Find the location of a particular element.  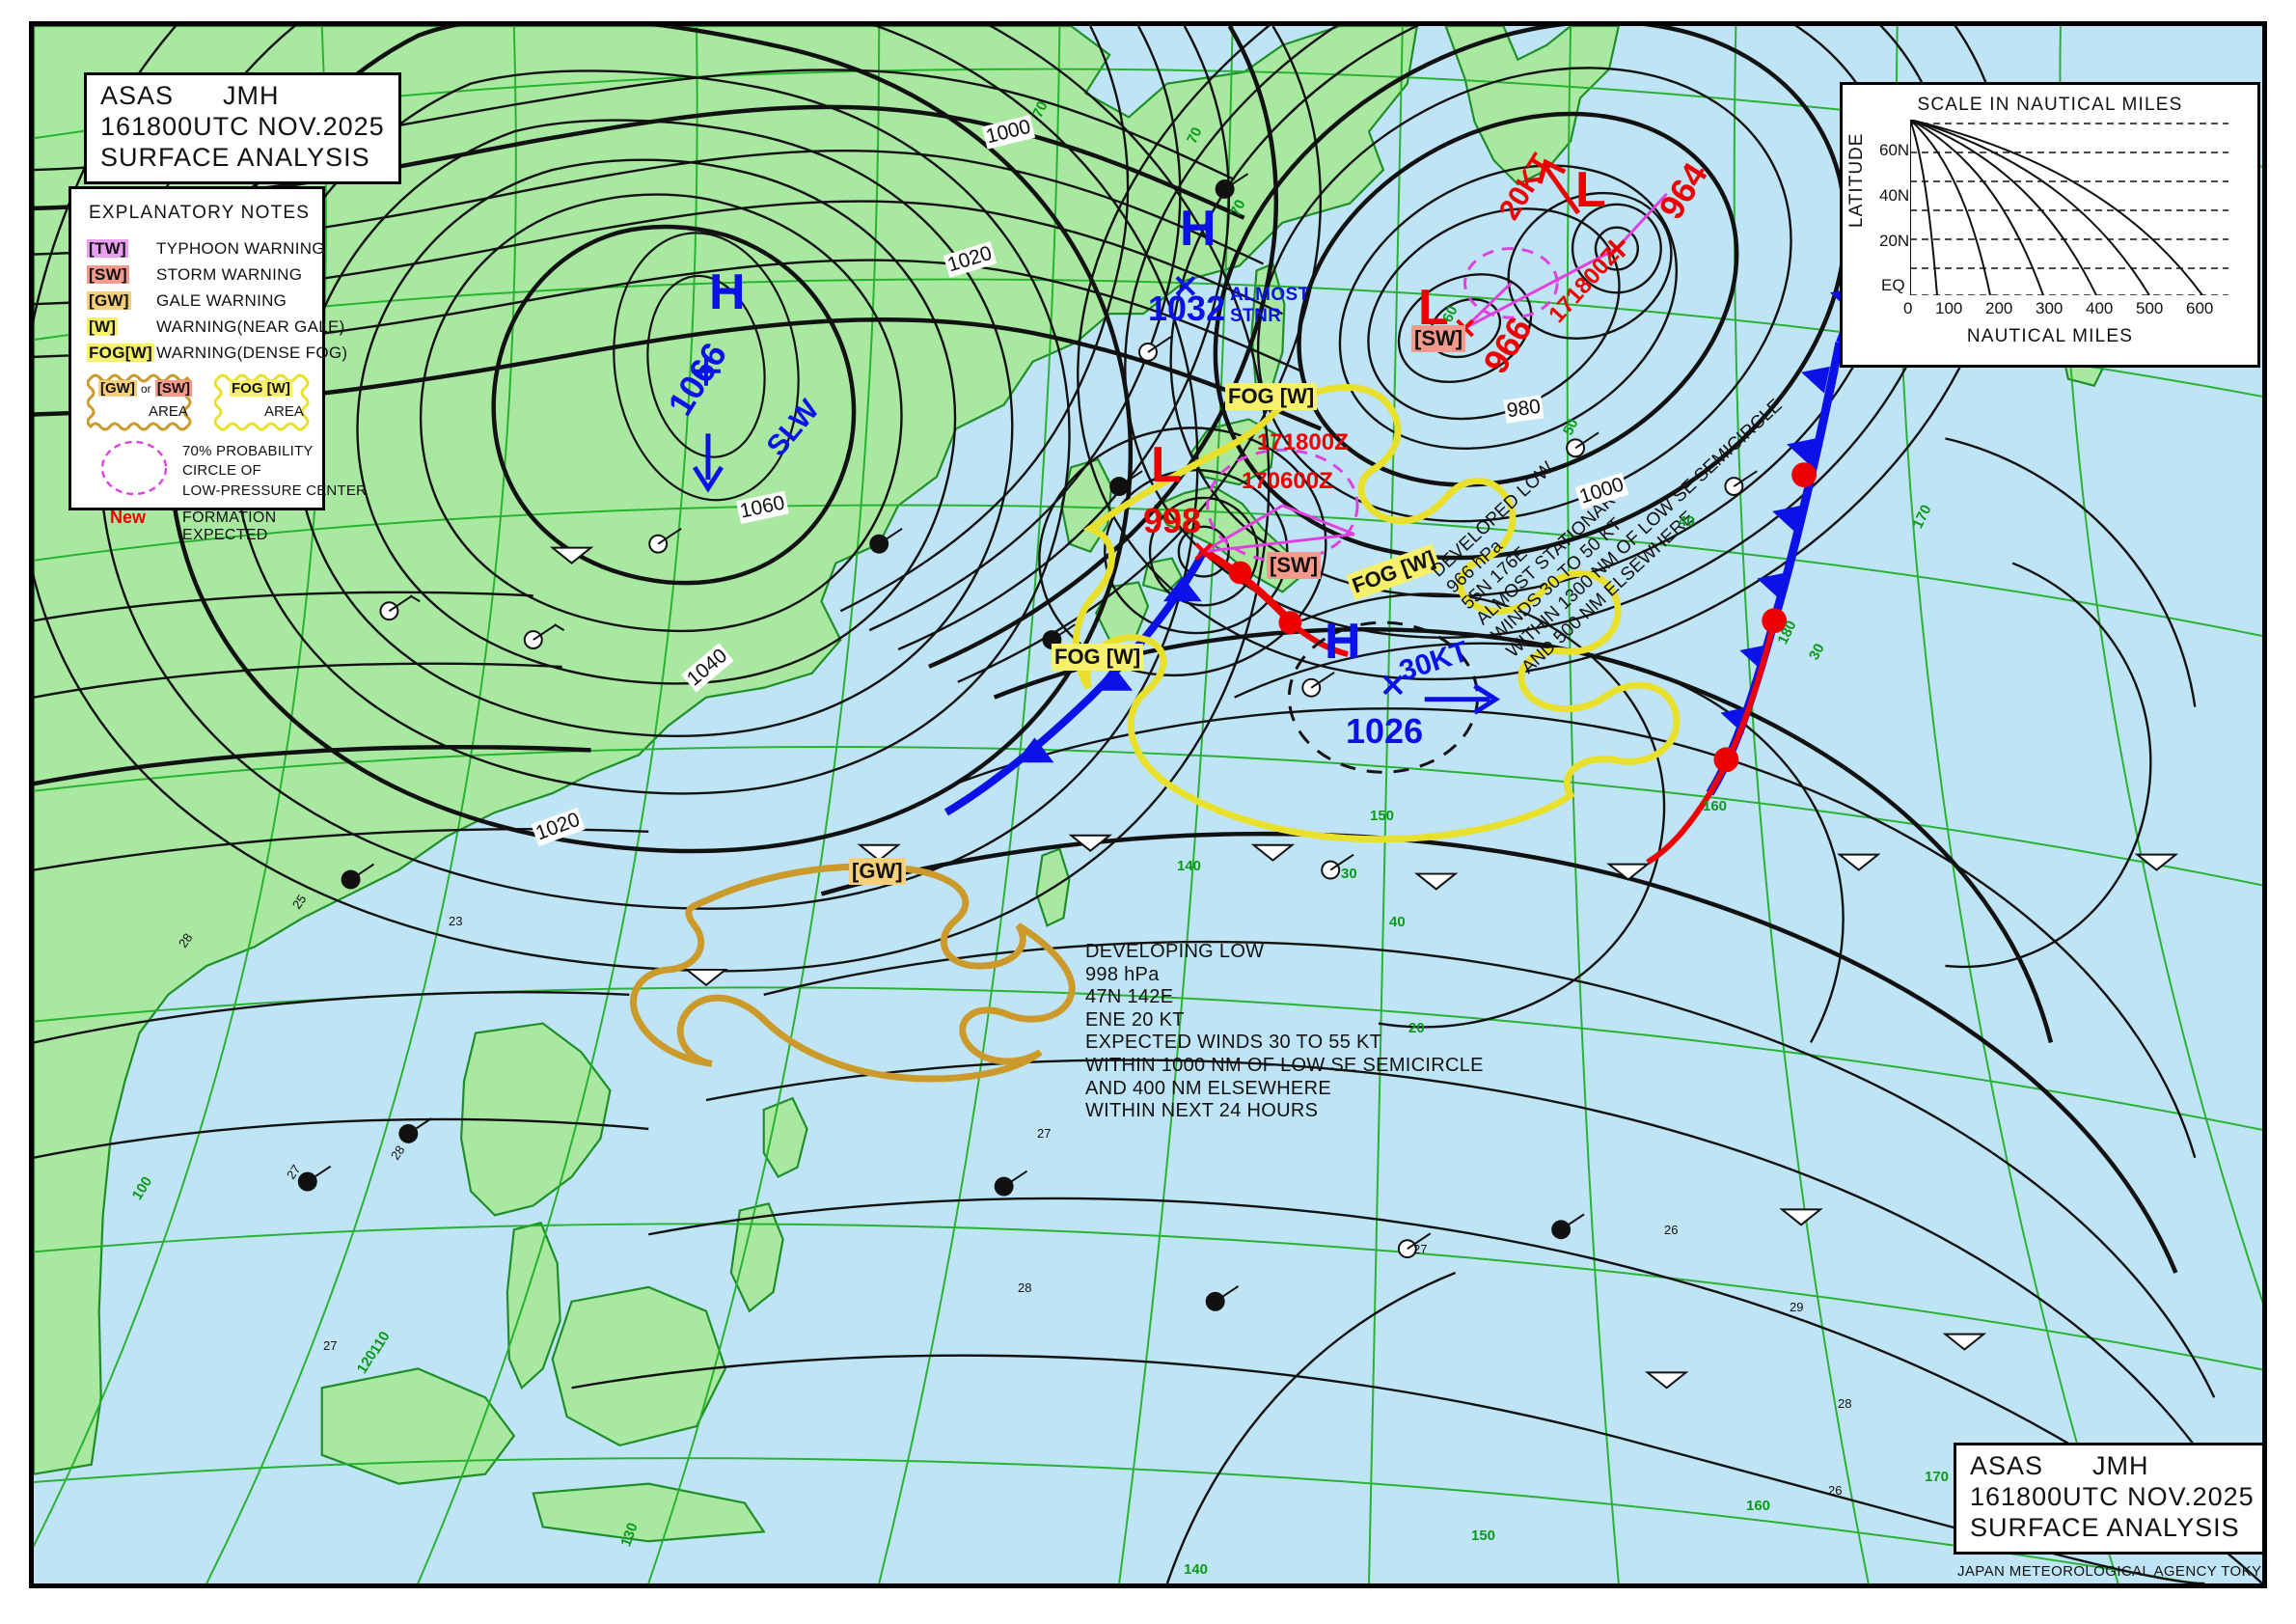

warning-tag-sw-north: [SW] is located at coordinates (1439, 338).